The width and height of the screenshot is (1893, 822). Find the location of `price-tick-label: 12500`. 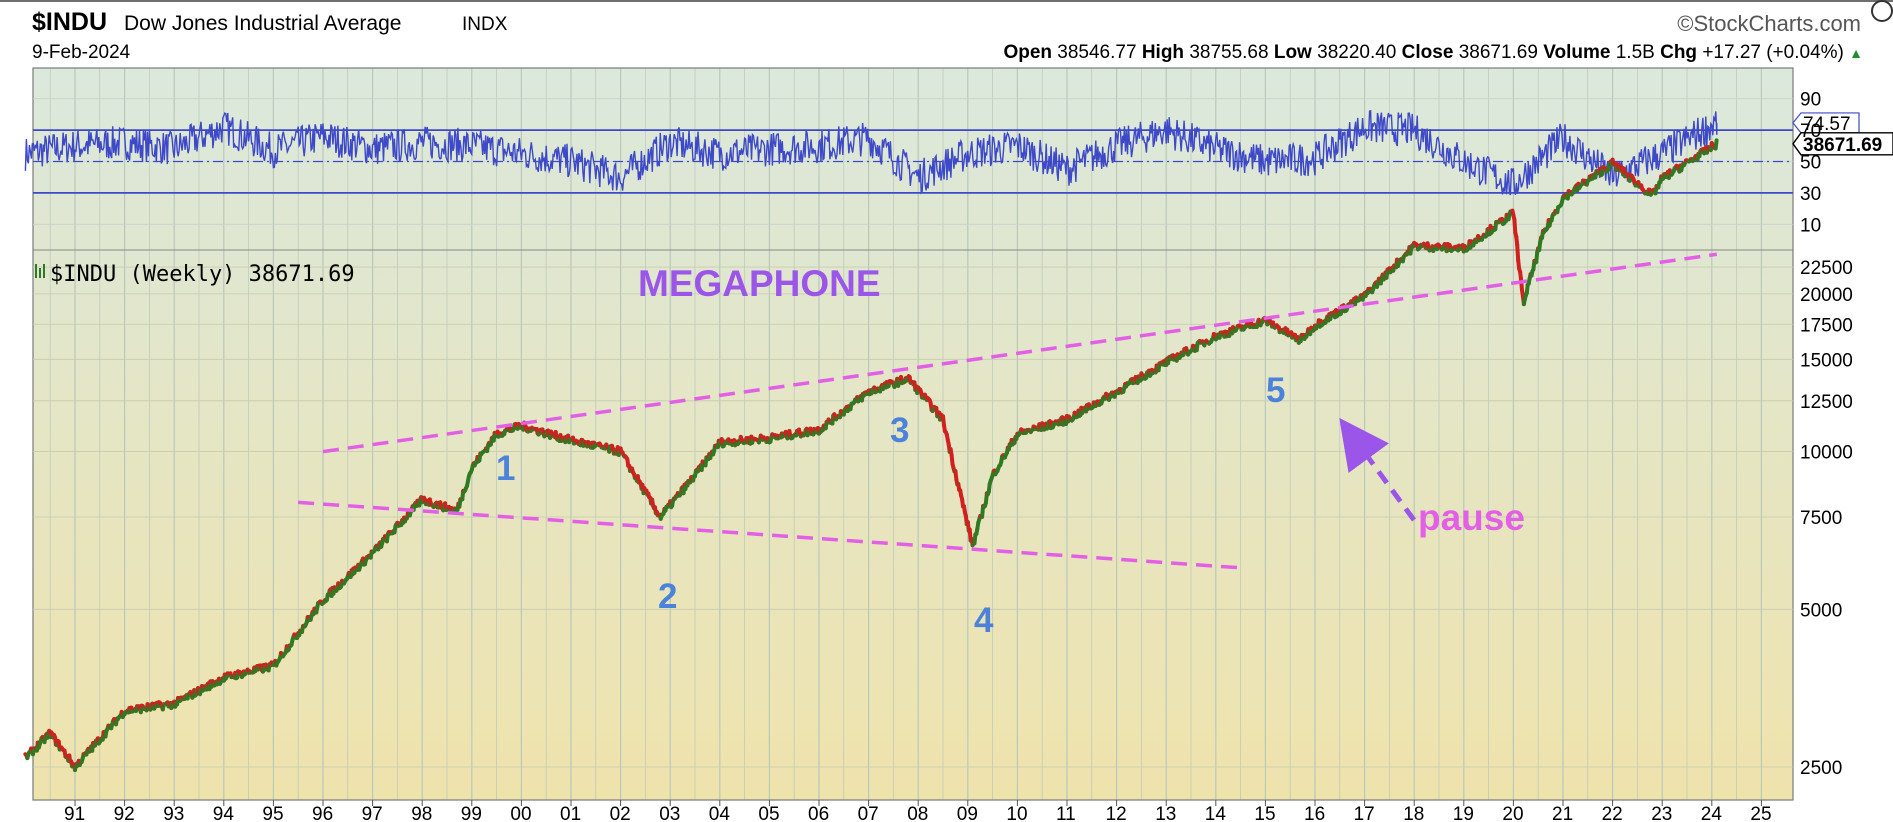

price-tick-label: 12500 is located at coordinates (1826, 402).